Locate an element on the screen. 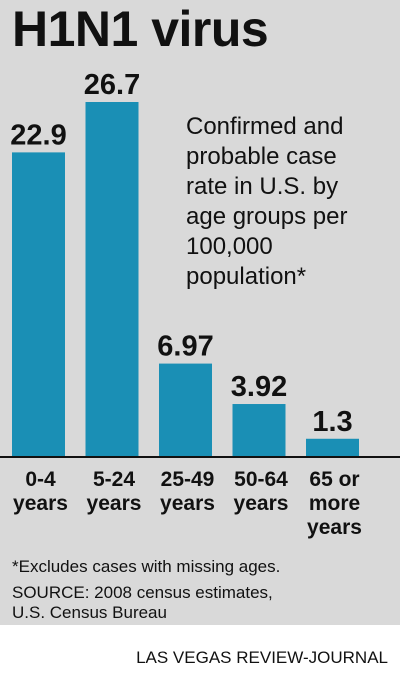  publication-credit: LAS VEGAS REVIEW-JOURNAL is located at coordinates (262, 657).